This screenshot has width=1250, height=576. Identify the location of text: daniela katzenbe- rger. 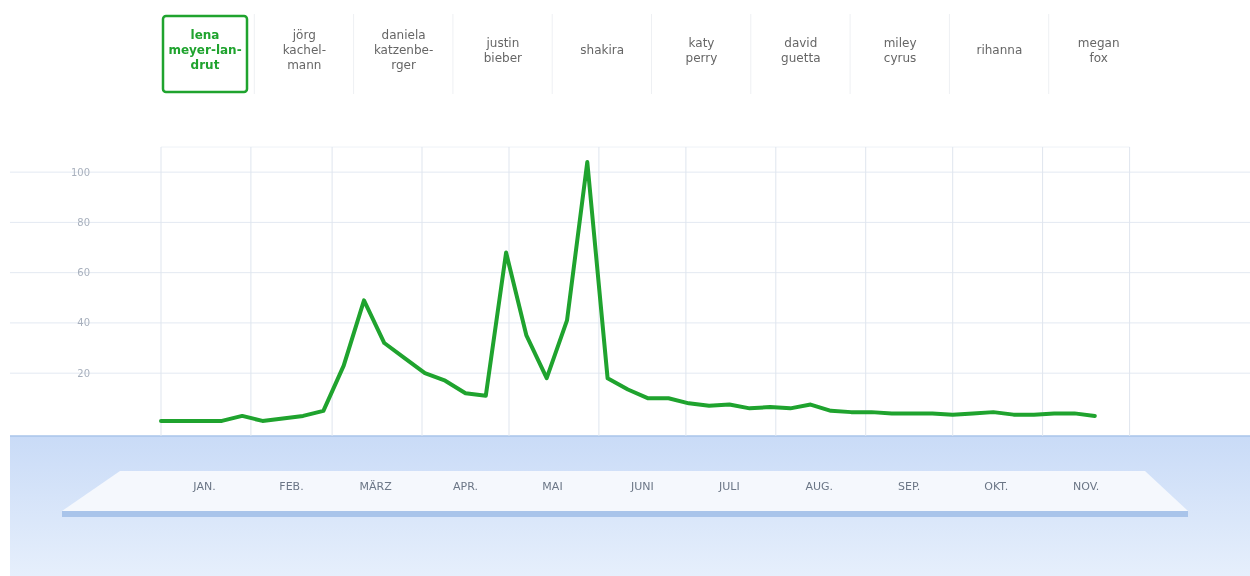
(403, 50).